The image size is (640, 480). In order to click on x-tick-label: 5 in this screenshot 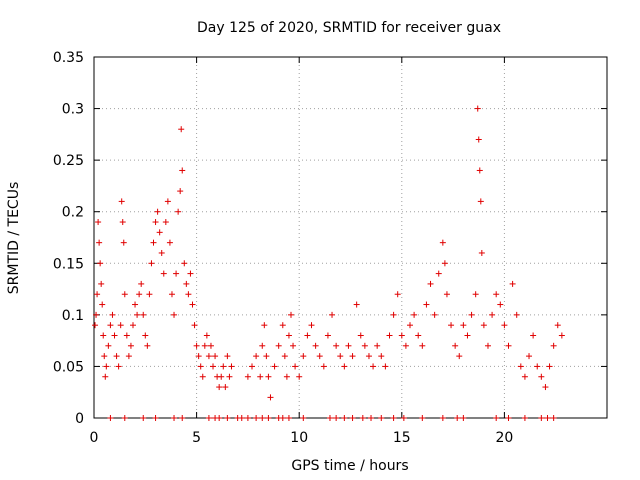, I will do `click(196, 438)`.